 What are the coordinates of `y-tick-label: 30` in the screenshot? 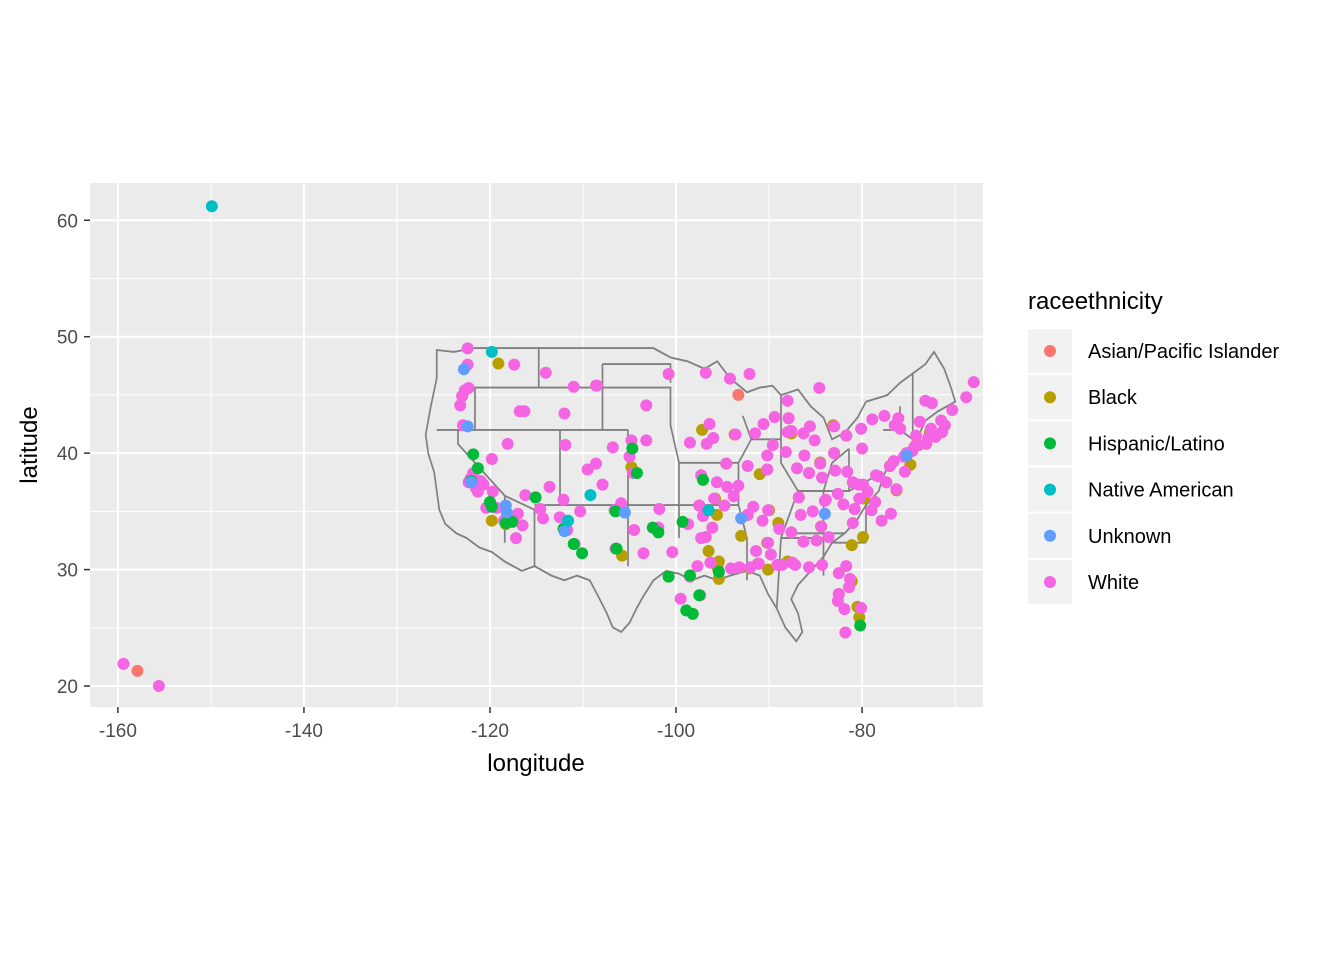 It's located at (67, 571).